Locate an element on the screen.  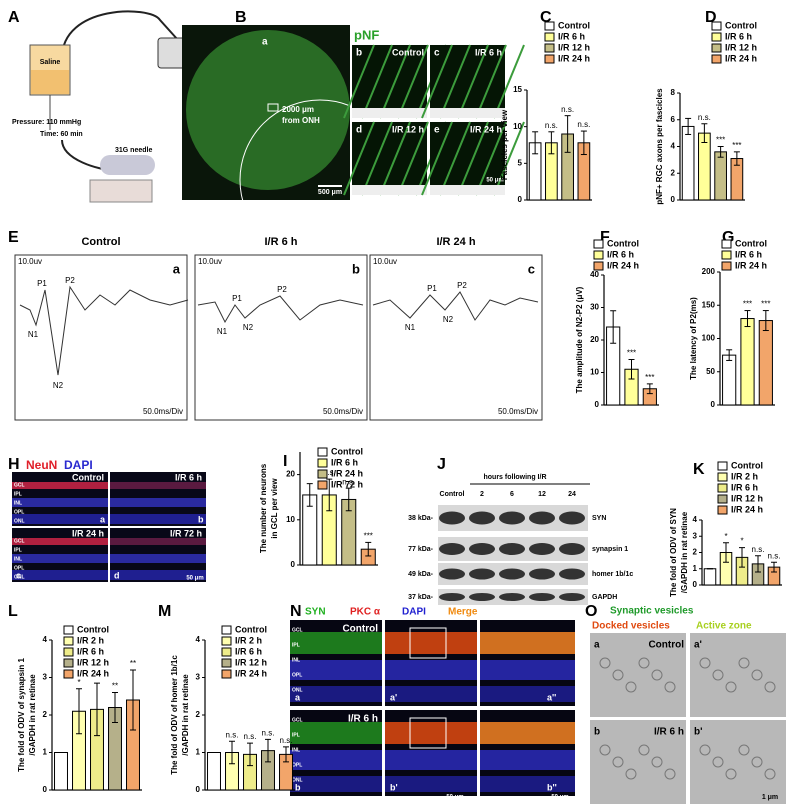
panel-letter: O is located at coordinates (591, 611).